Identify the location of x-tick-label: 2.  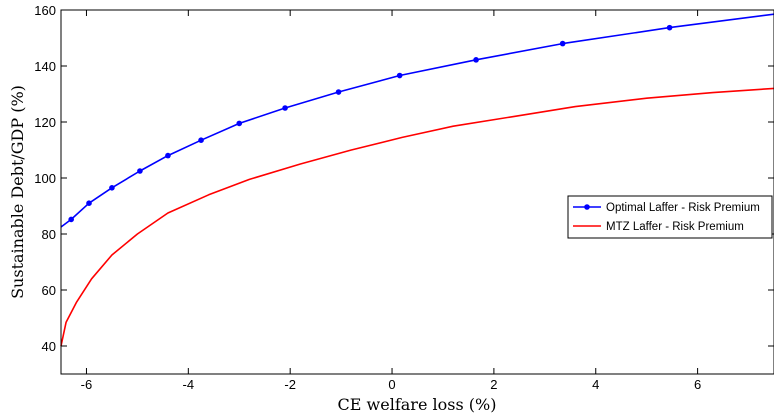
(493, 384).